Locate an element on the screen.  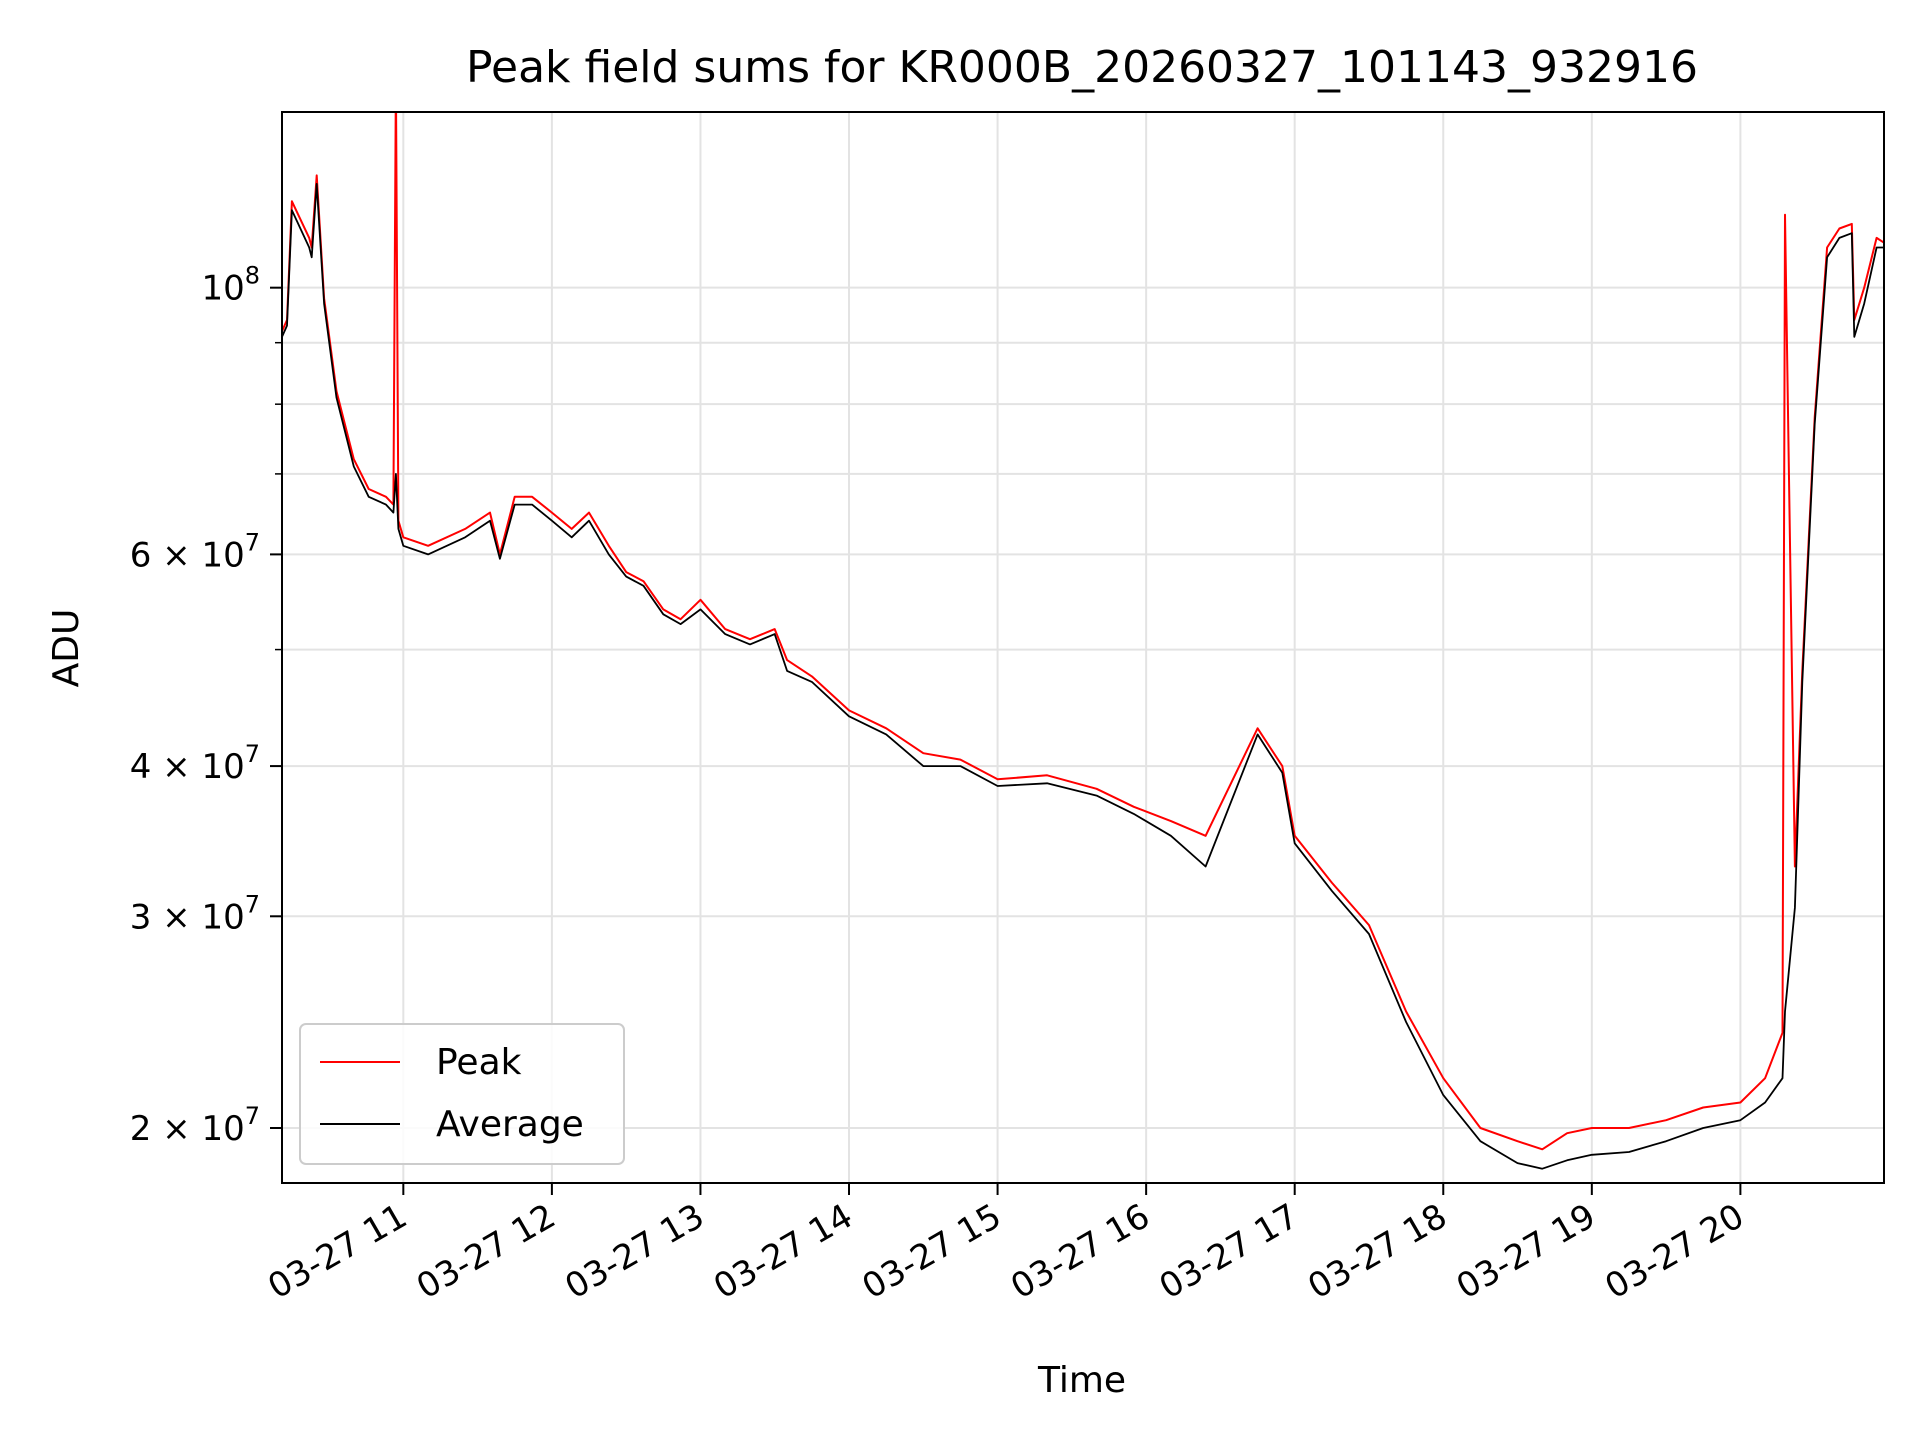
y-tick-label: 4 × 107 is located at coordinates (195, 763).